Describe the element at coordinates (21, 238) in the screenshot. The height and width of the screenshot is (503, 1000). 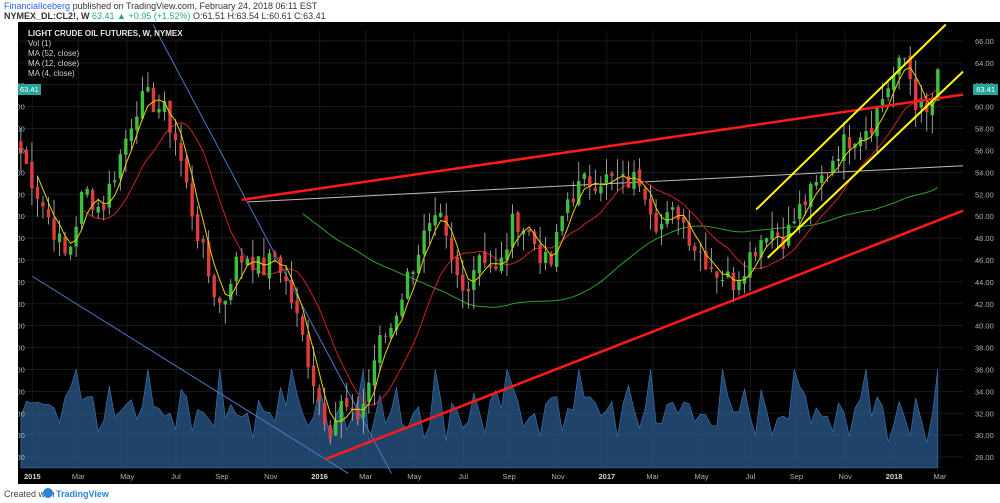
I see `y-tick-label-left: 48.00` at that location.